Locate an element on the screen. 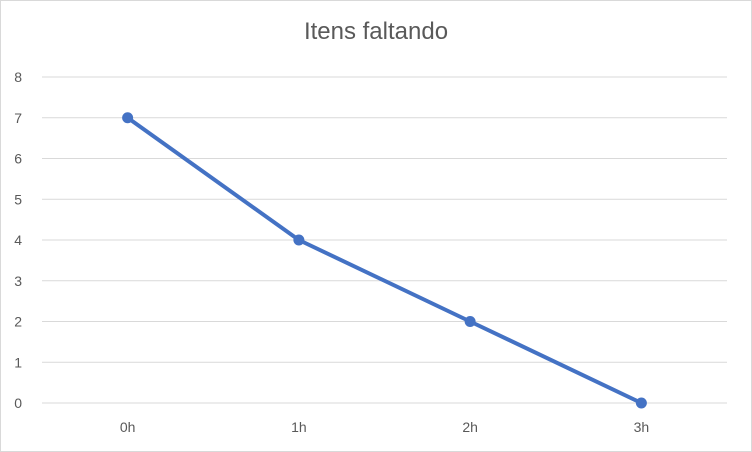 Image resolution: width=752 pixels, height=452 pixels. x-tick-label: 3h is located at coordinates (642, 427).